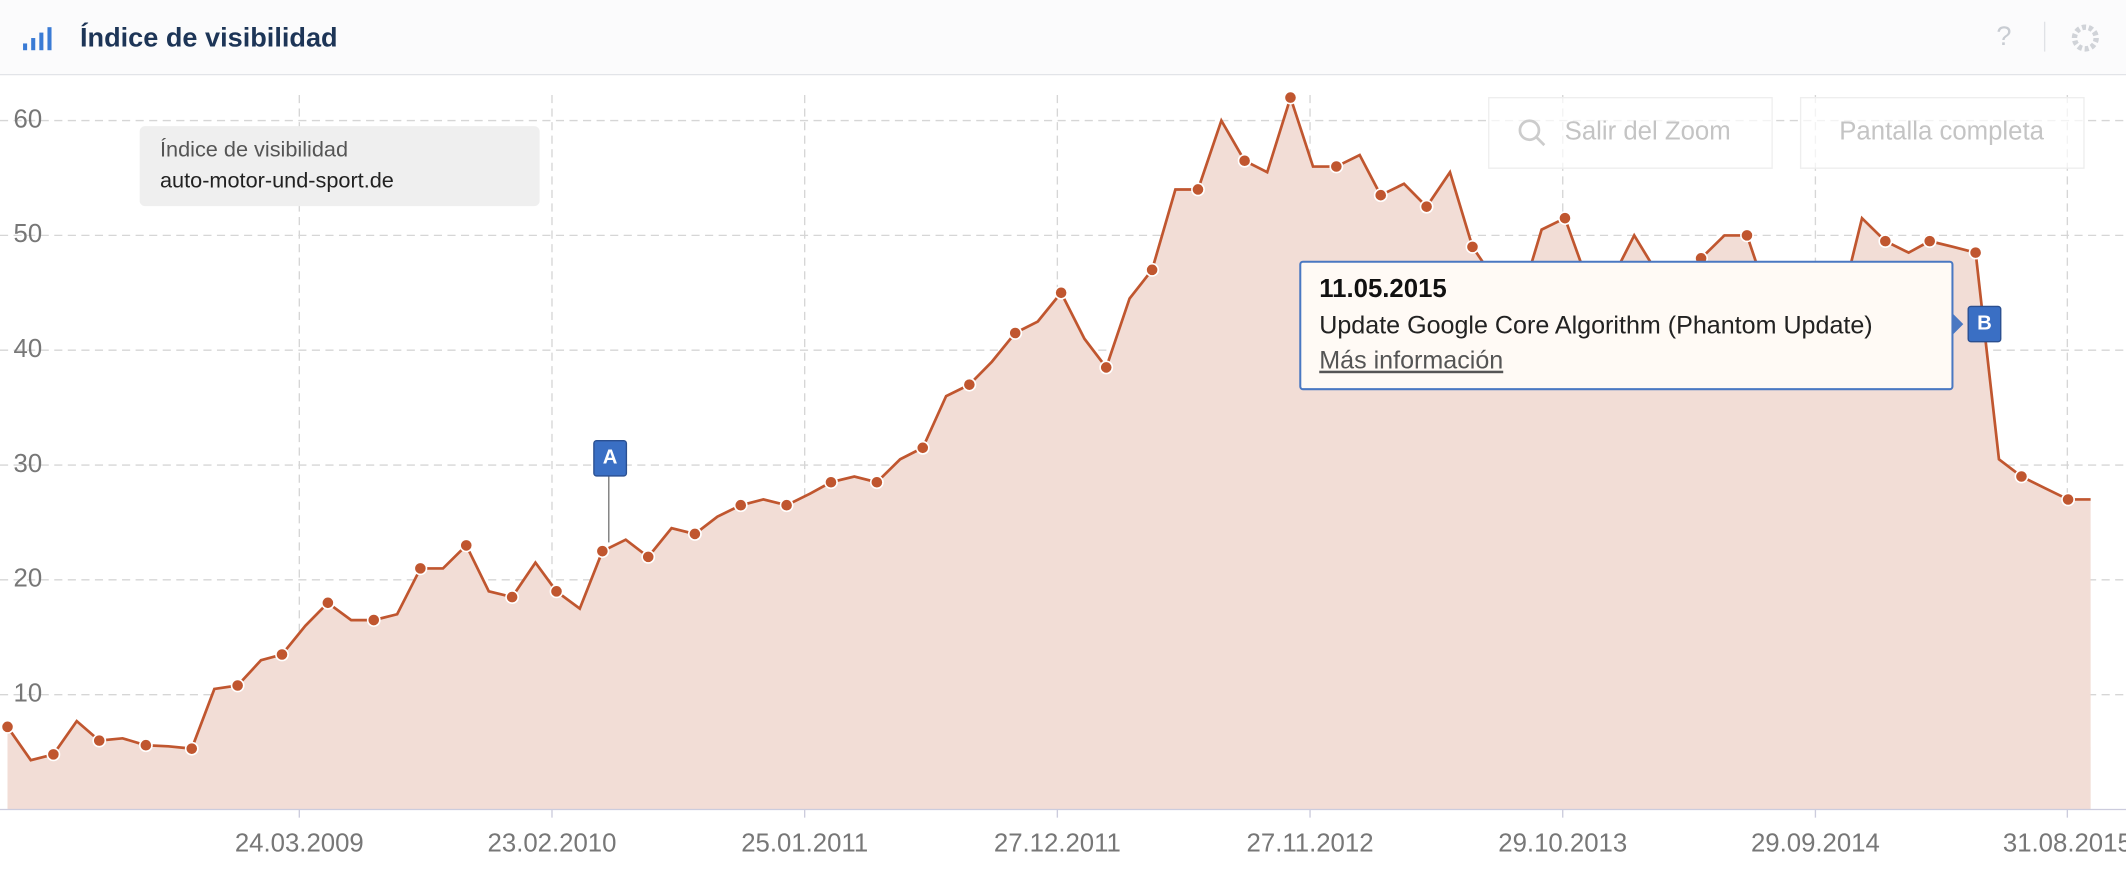 The height and width of the screenshot is (876, 2126). I want to click on x-tick-label: 29.10.2013, so click(1562, 844).